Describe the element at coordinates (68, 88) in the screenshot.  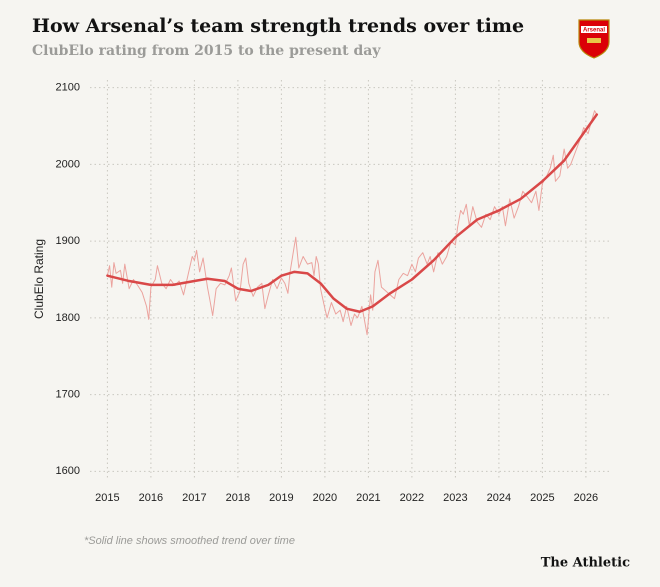
I see `y-tick-label: 2100` at that location.